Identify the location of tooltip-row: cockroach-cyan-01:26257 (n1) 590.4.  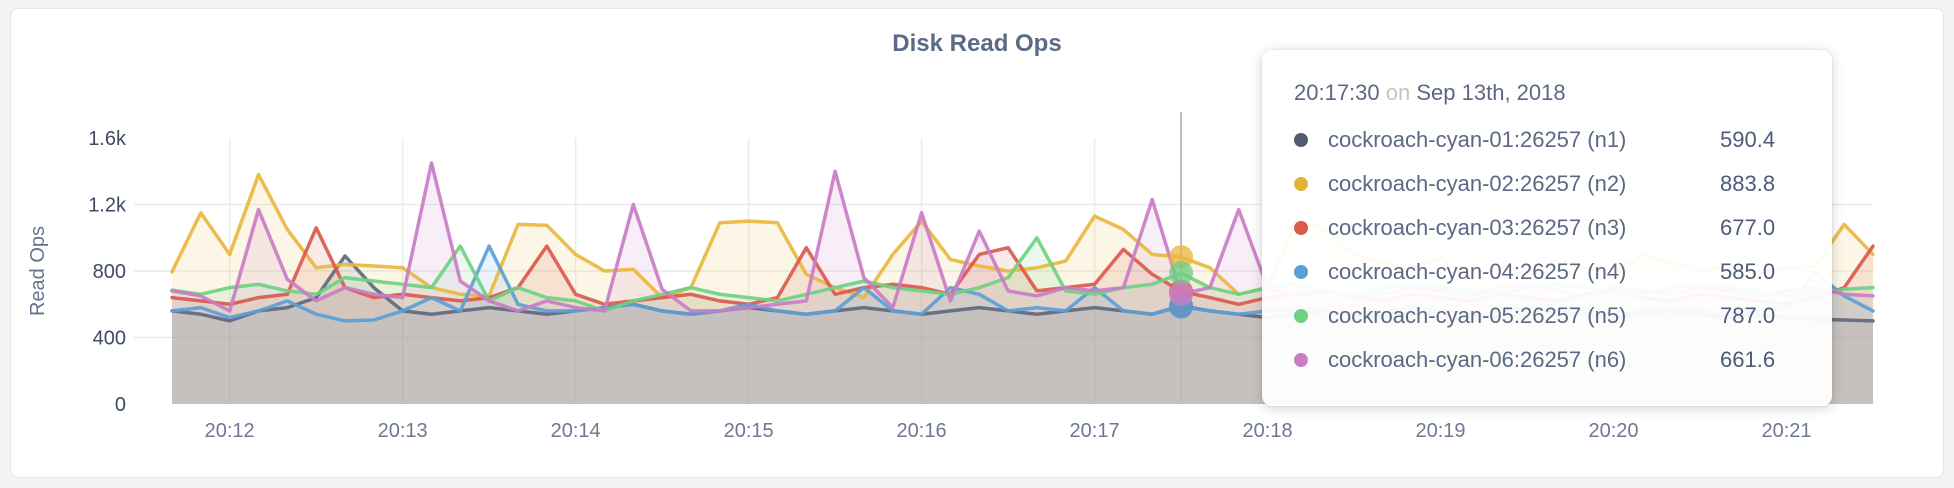
(1549, 140).